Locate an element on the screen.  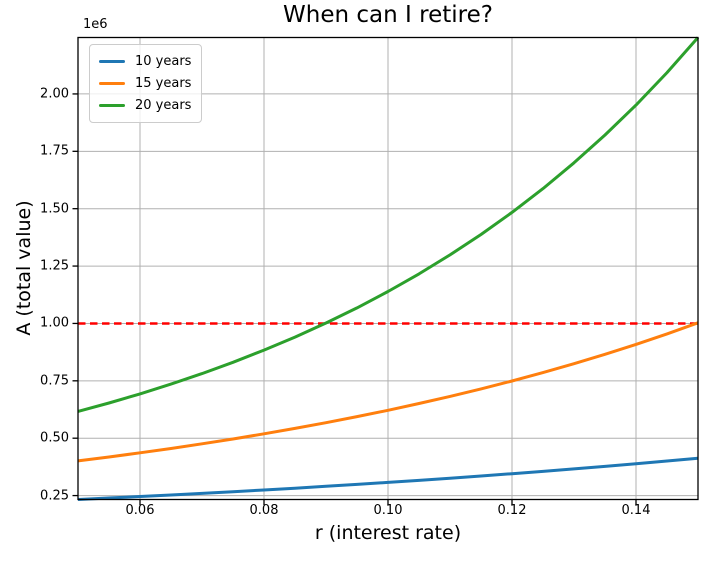
legend-item-20-years: 20 years is located at coordinates (145, 105).